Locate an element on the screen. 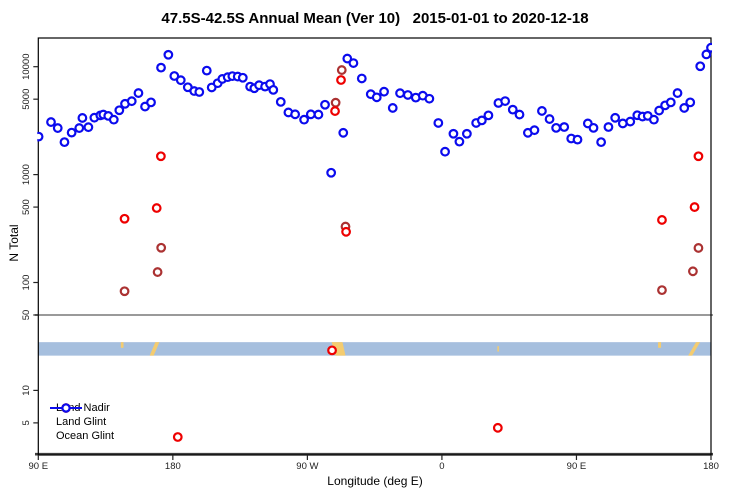 The width and height of the screenshot is (750, 500). y-tick-label: 1000 is located at coordinates (26, 174).